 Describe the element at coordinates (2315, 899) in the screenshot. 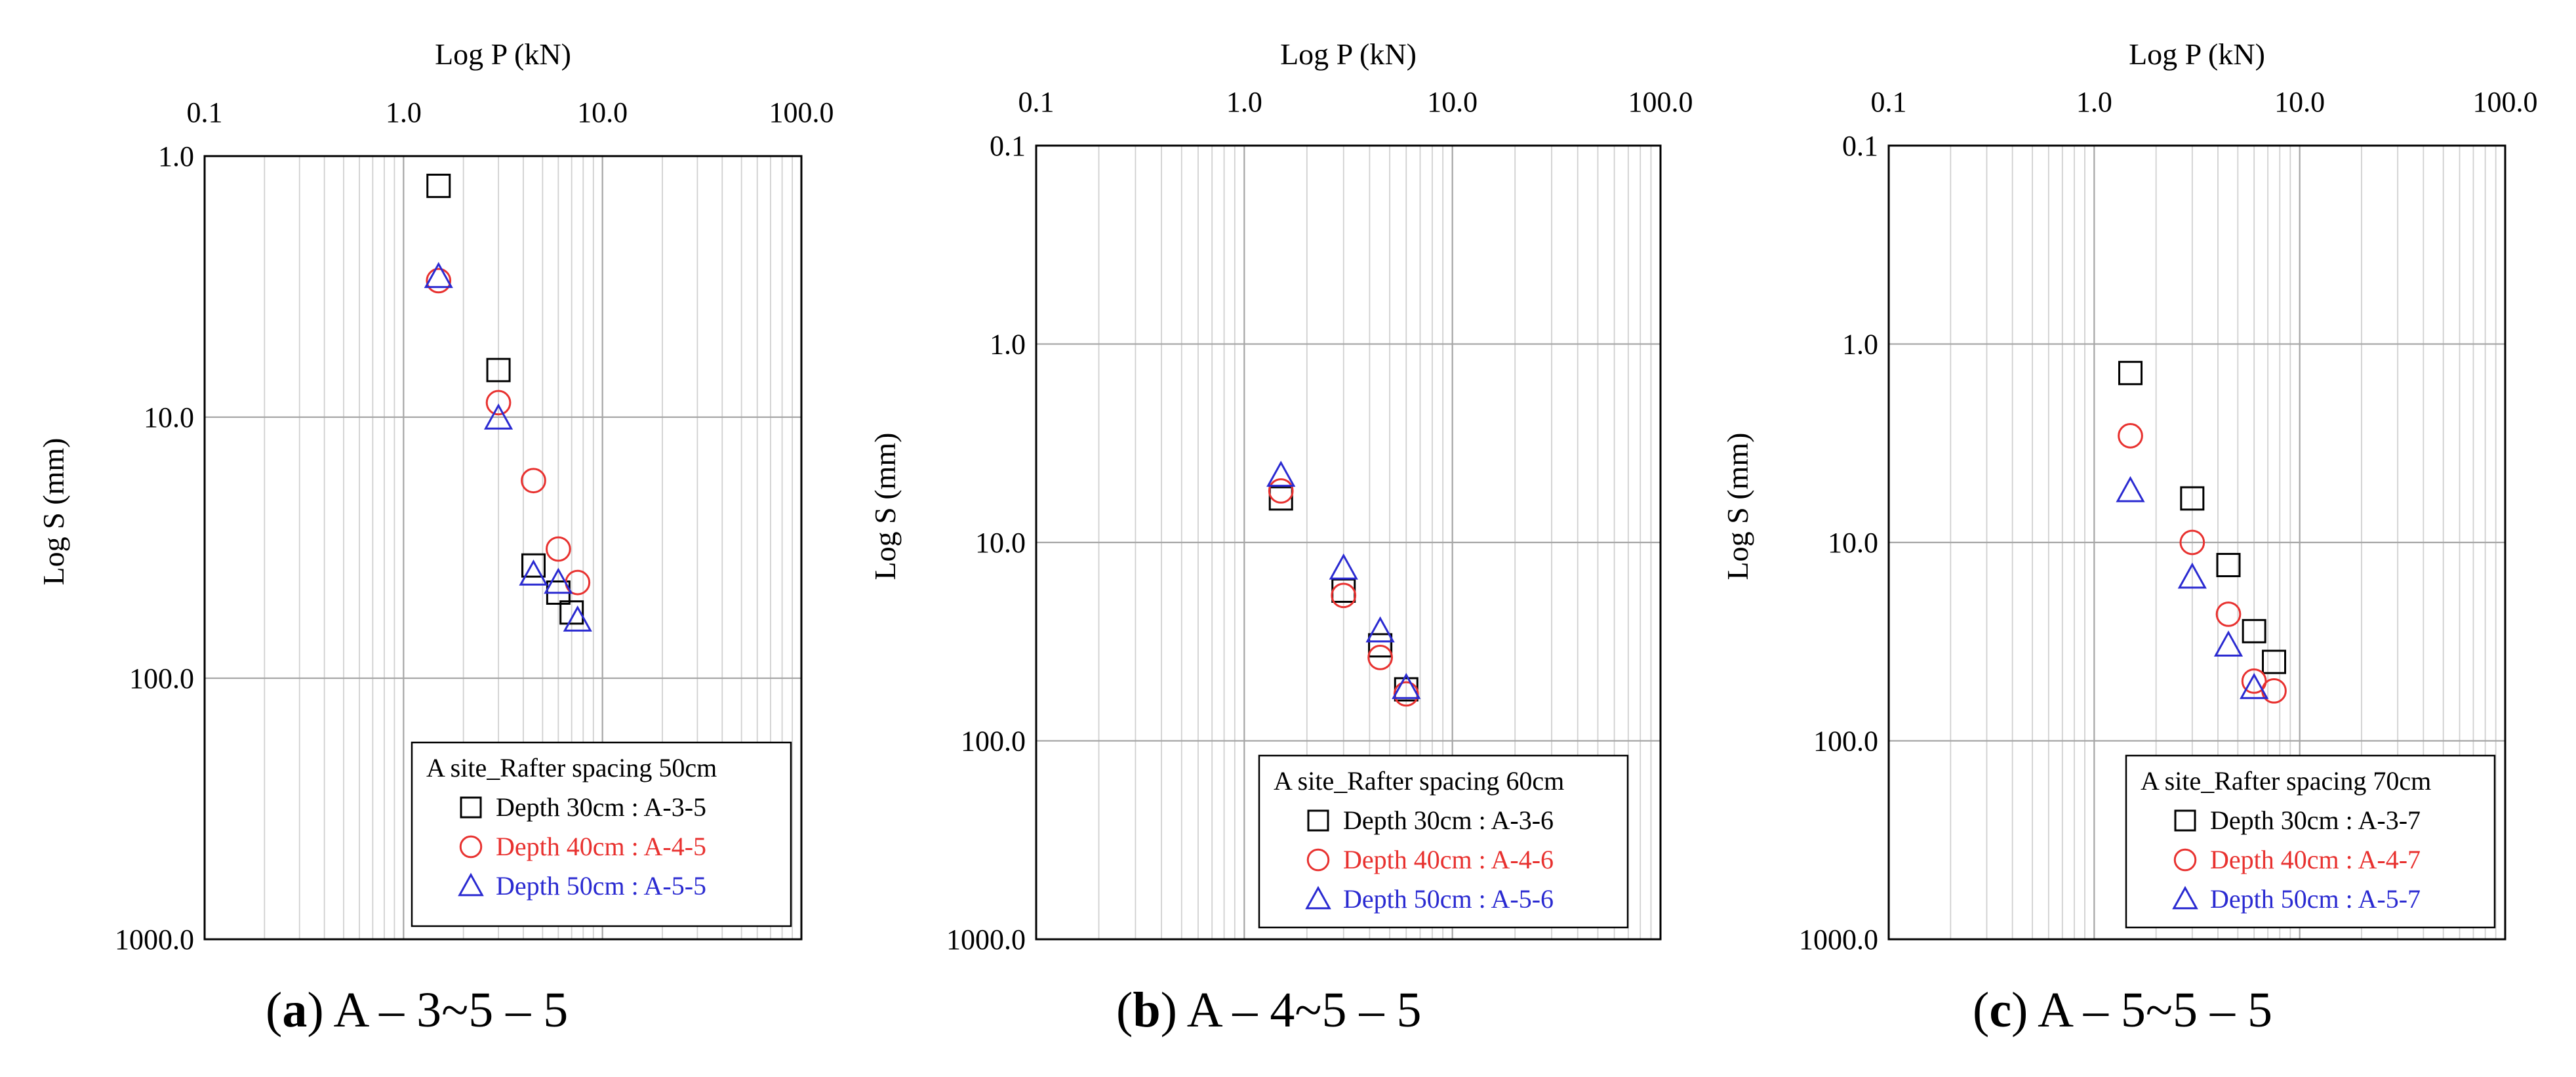

I see `legend-entry: Depth 50cm : A-5-7` at that location.